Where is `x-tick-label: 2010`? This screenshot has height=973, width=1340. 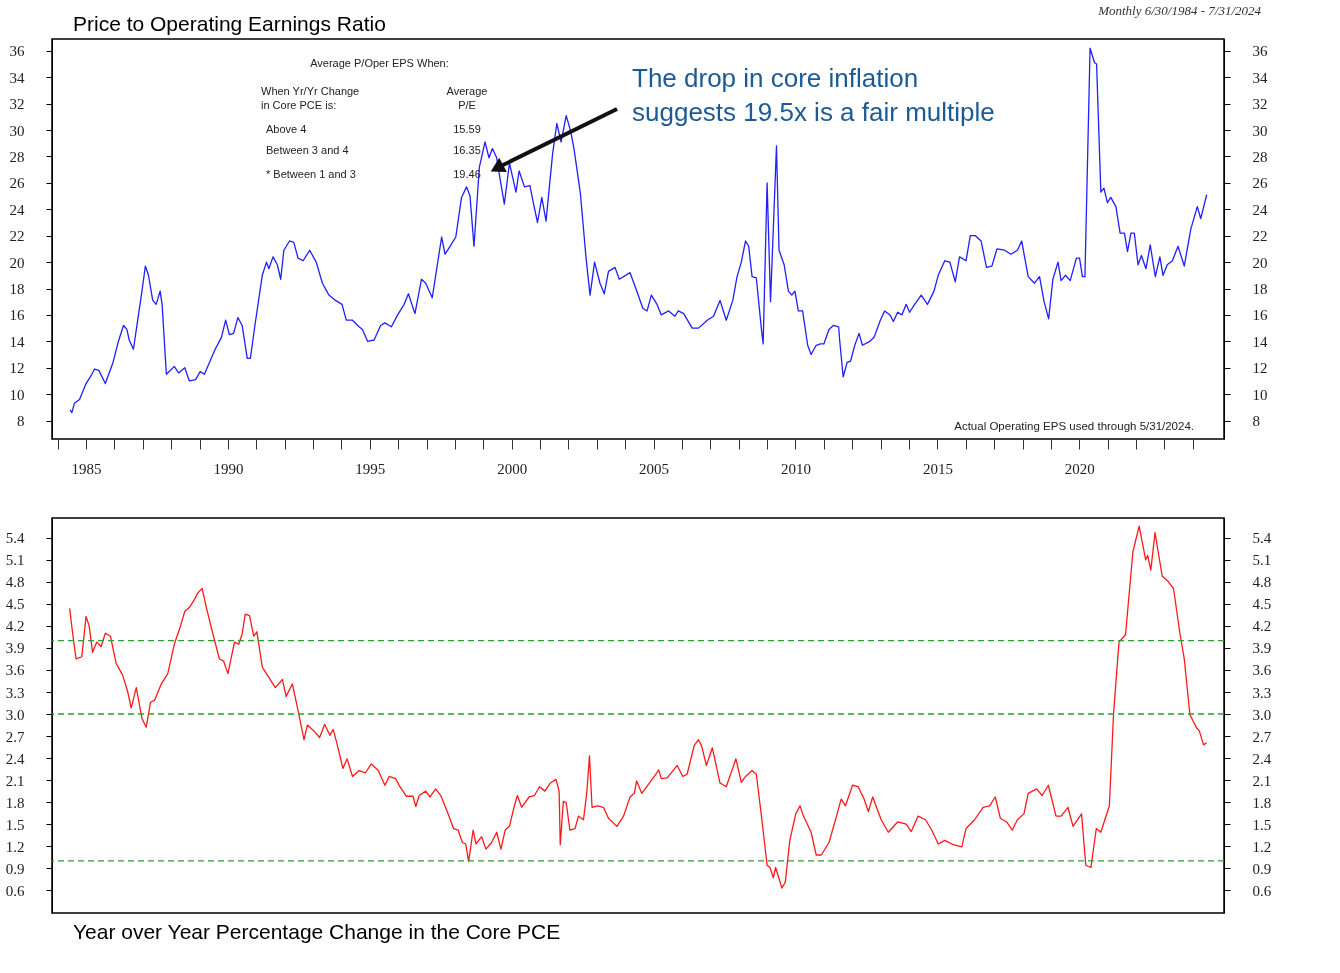
x-tick-label: 2010 is located at coordinates (796, 468).